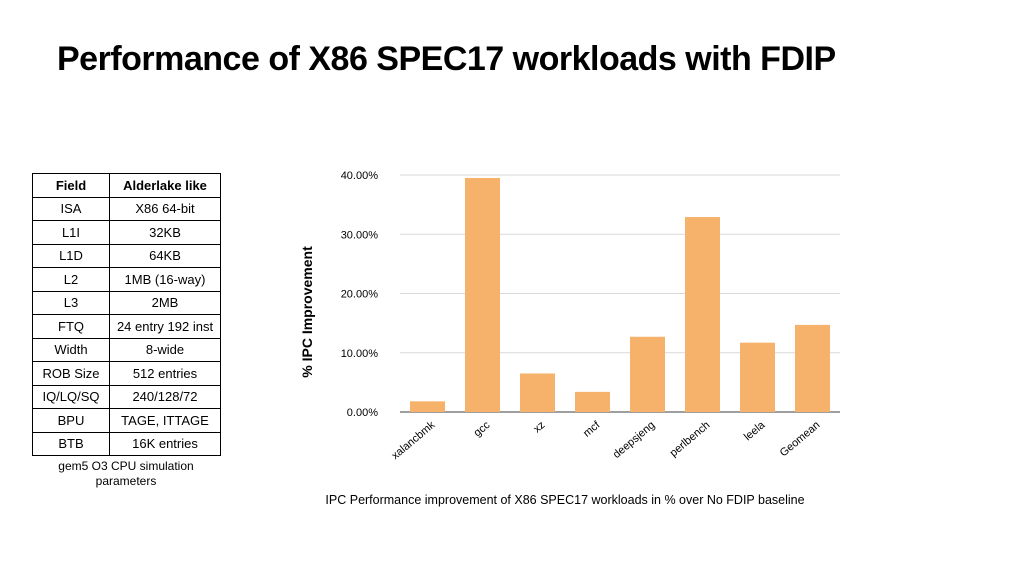 This screenshot has height=576, width=1024. Describe the element at coordinates (360, 176) in the screenshot. I see `y-tick-label: 40.00%` at that location.